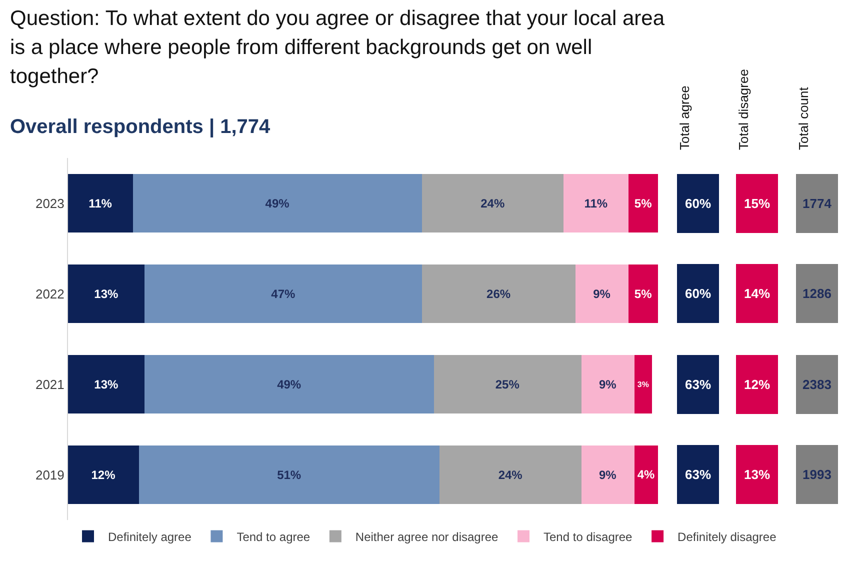 Image resolution: width=856 pixels, height=561 pixels. Describe the element at coordinates (685, 117) in the screenshot. I see `text: Total agree` at that location.